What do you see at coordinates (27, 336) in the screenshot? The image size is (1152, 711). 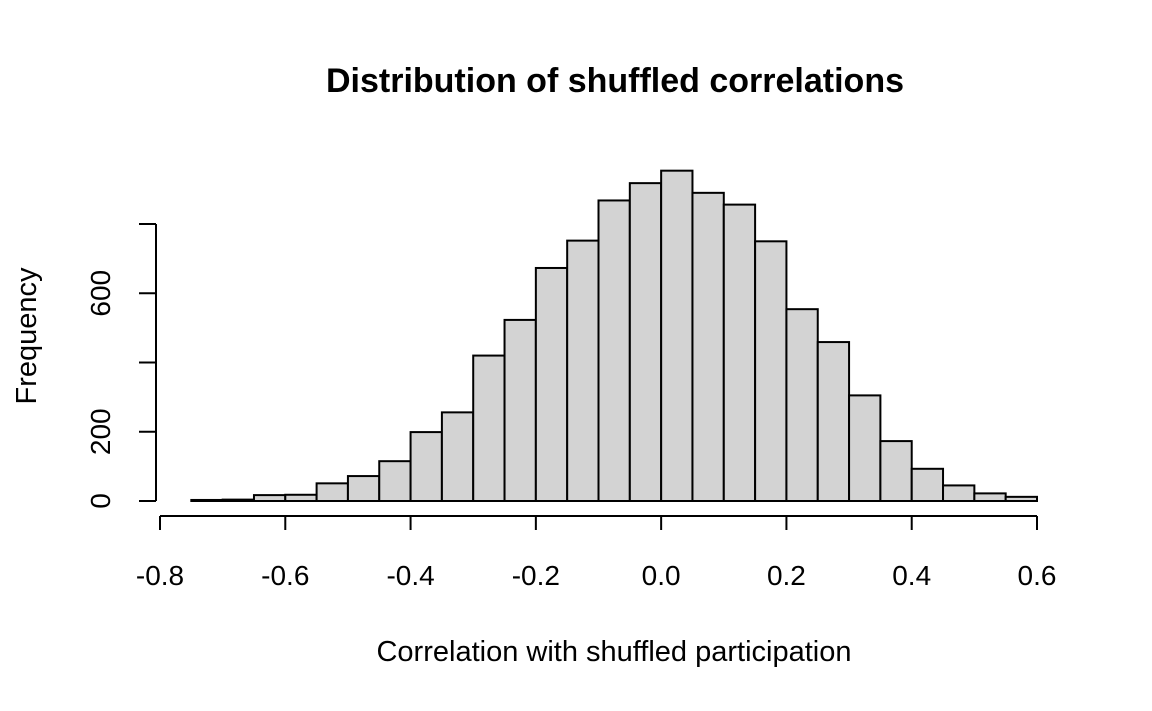 I see `y-axis-label: Frequency` at bounding box center [27, 336].